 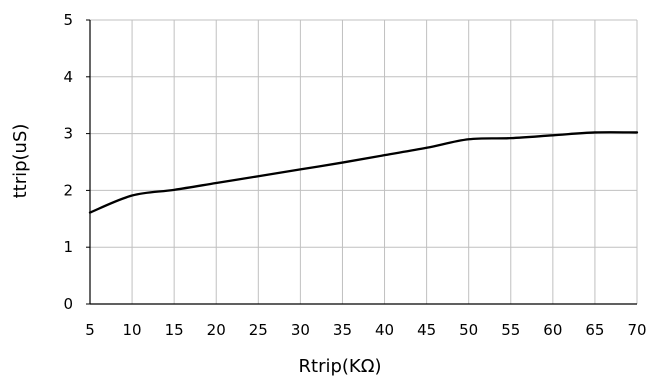 What do you see at coordinates (68, 304) in the screenshot?
I see `y-tick-label: 0` at bounding box center [68, 304].